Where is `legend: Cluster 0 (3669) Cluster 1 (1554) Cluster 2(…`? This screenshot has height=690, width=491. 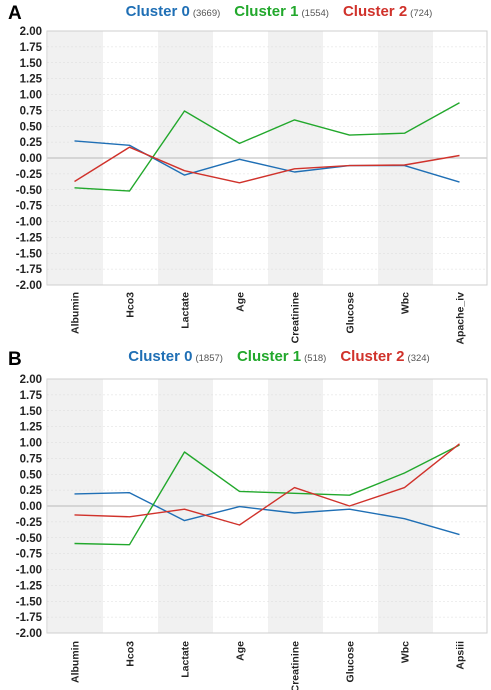 legend: Cluster 0 (3669) Cluster 1 (1554) Cluster 2(… is located at coordinates (279, 11).